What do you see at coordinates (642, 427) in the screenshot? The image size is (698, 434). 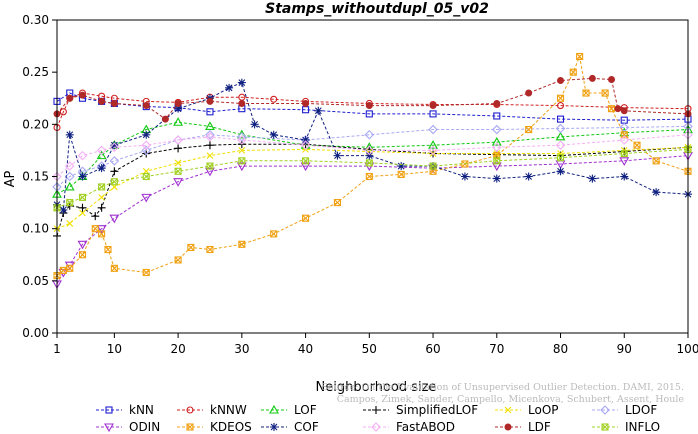 I see `legend-label: INFLO` at bounding box center [642, 427].